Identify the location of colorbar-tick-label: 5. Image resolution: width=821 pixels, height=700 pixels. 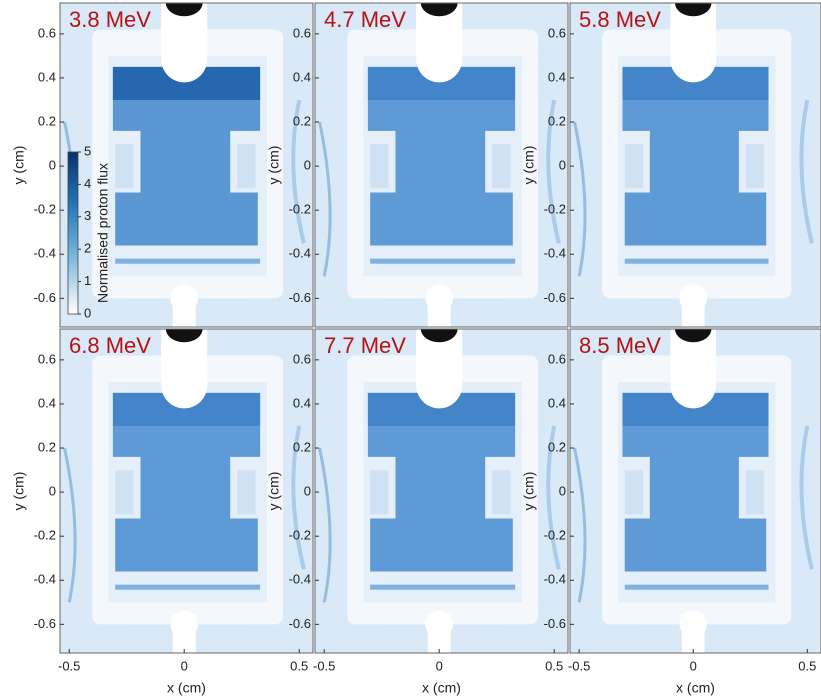
(87, 150).